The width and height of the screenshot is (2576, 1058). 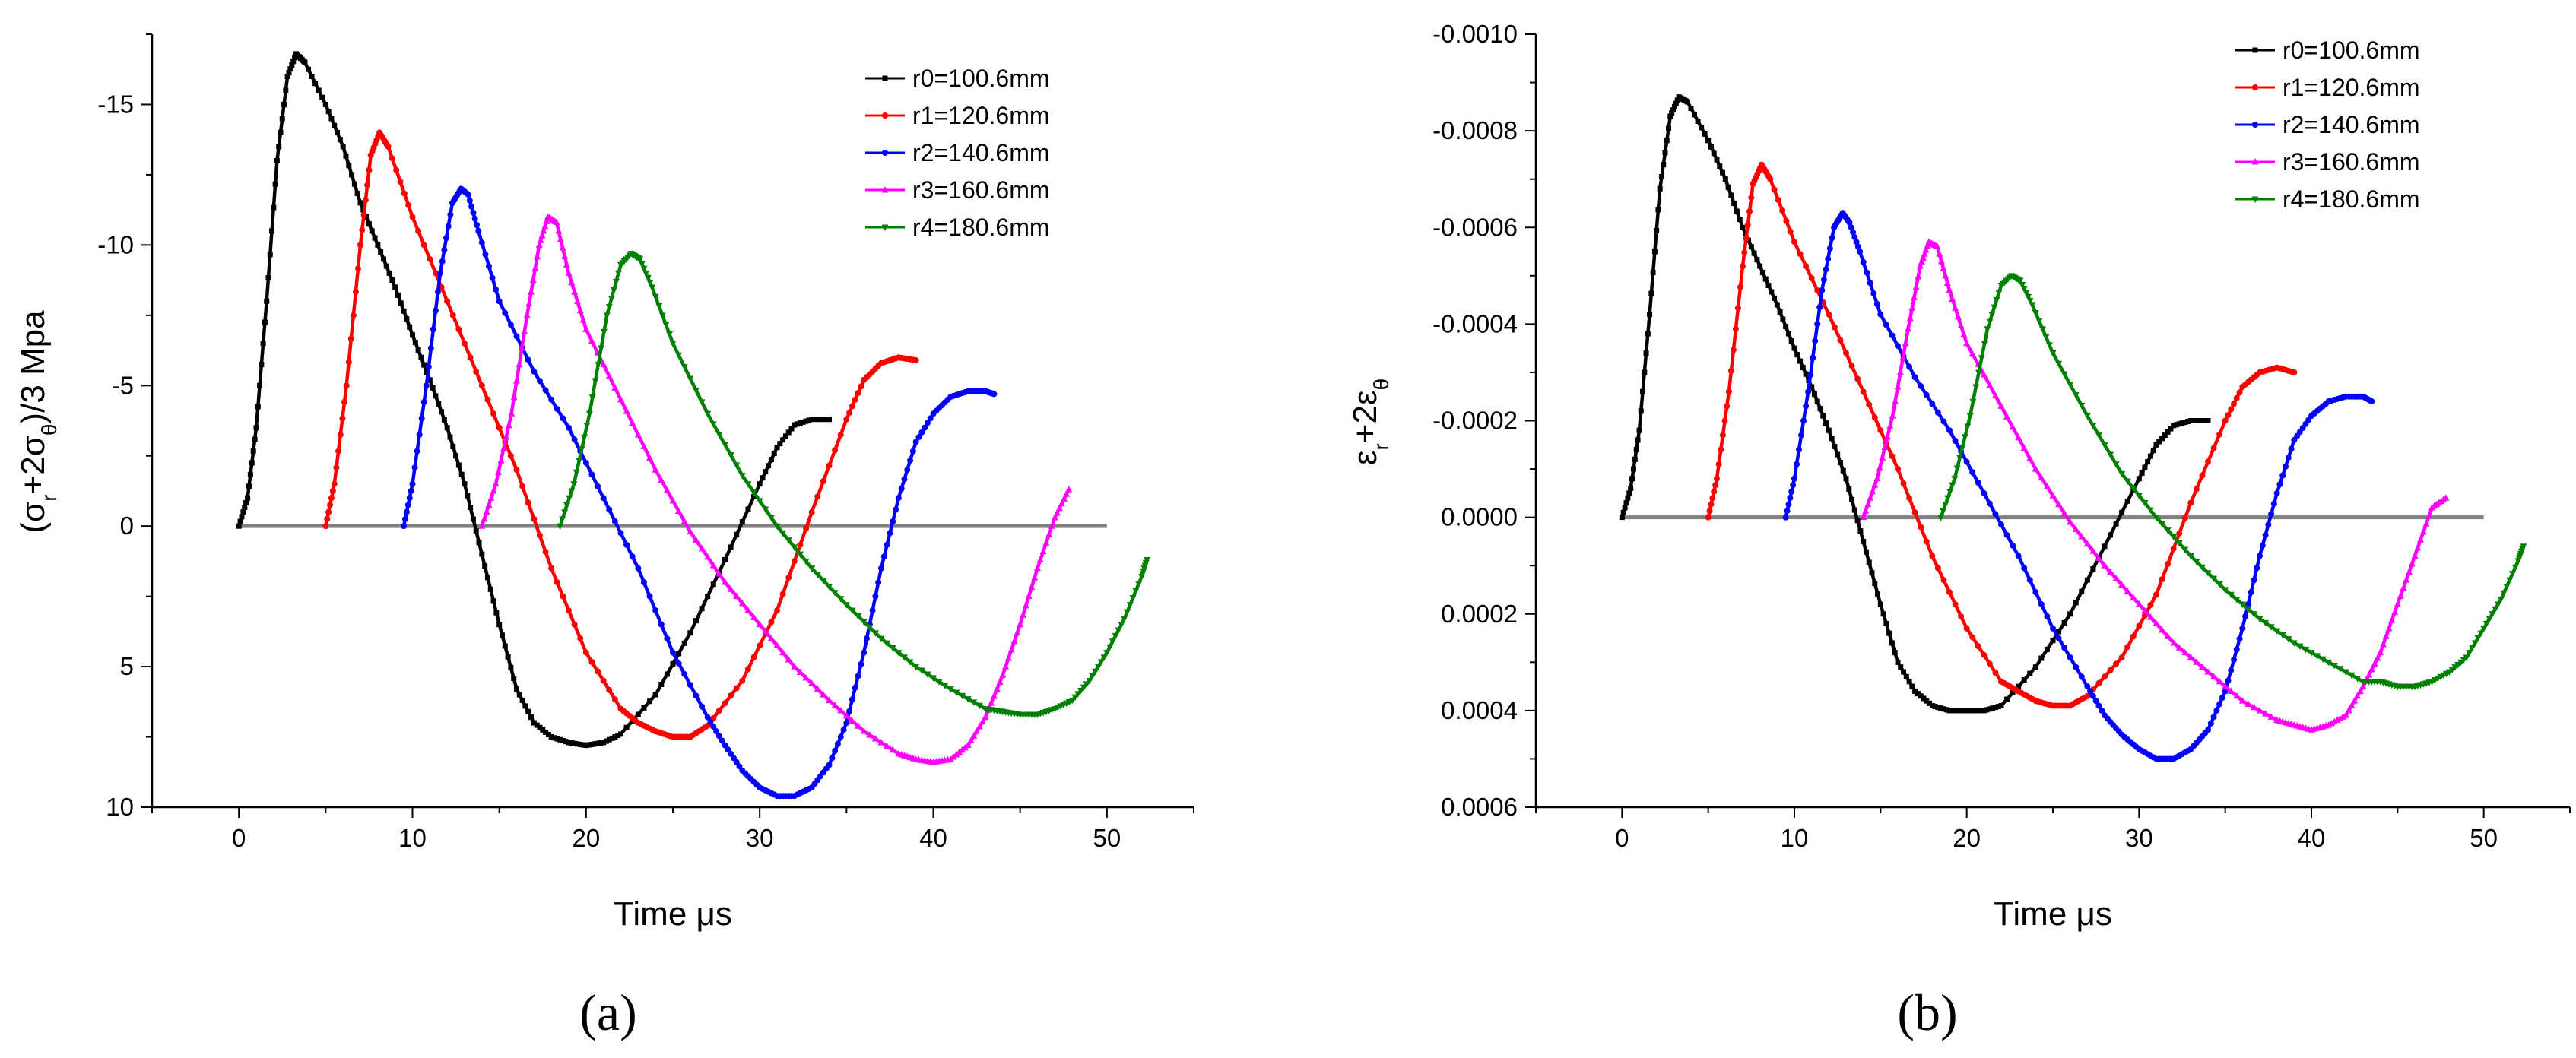 What do you see at coordinates (33, 367) in the screenshot?
I see `y-axis-label-part: )/3 Mpa` at bounding box center [33, 367].